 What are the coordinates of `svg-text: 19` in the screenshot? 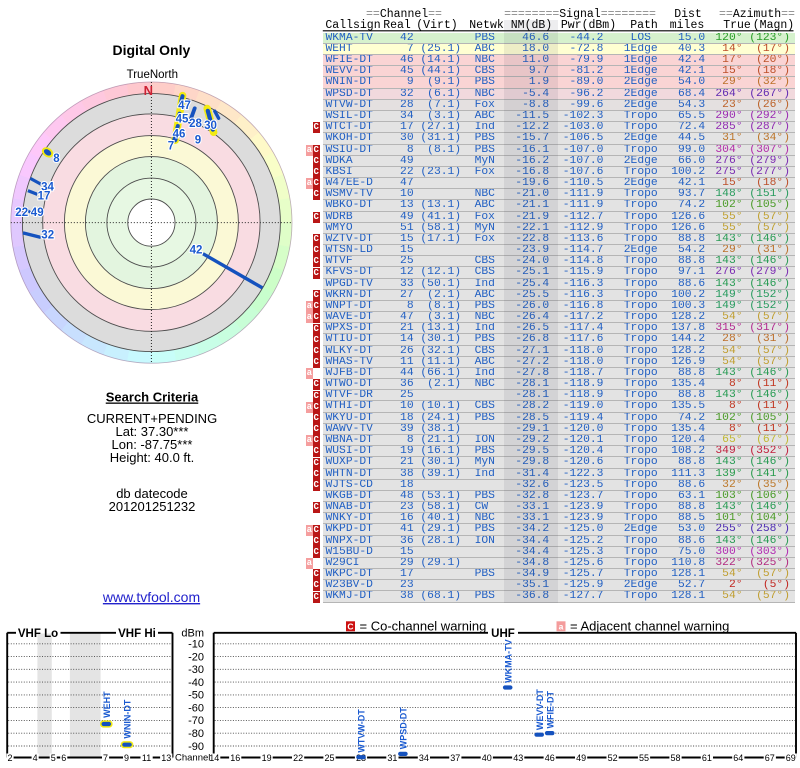 It's located at (267, 758).